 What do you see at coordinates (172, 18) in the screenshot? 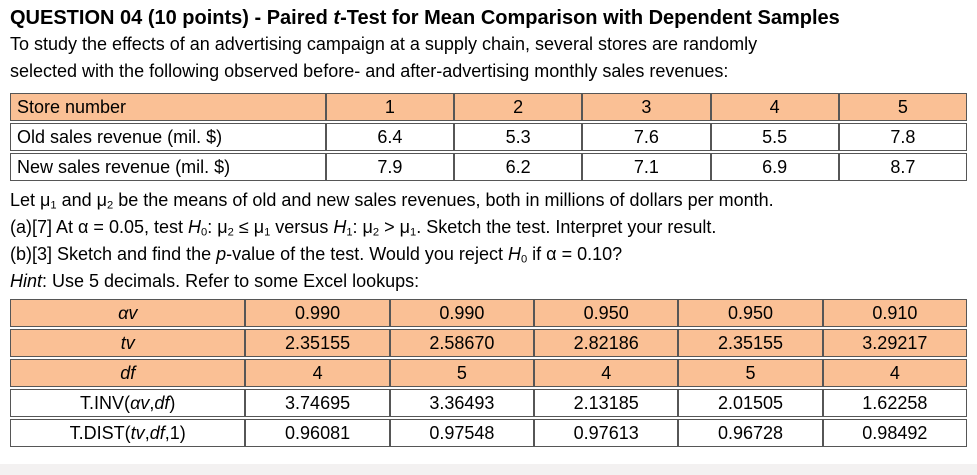
I see `text-segment: QUESTION 04 (10 points) - Paired` at bounding box center [172, 18].